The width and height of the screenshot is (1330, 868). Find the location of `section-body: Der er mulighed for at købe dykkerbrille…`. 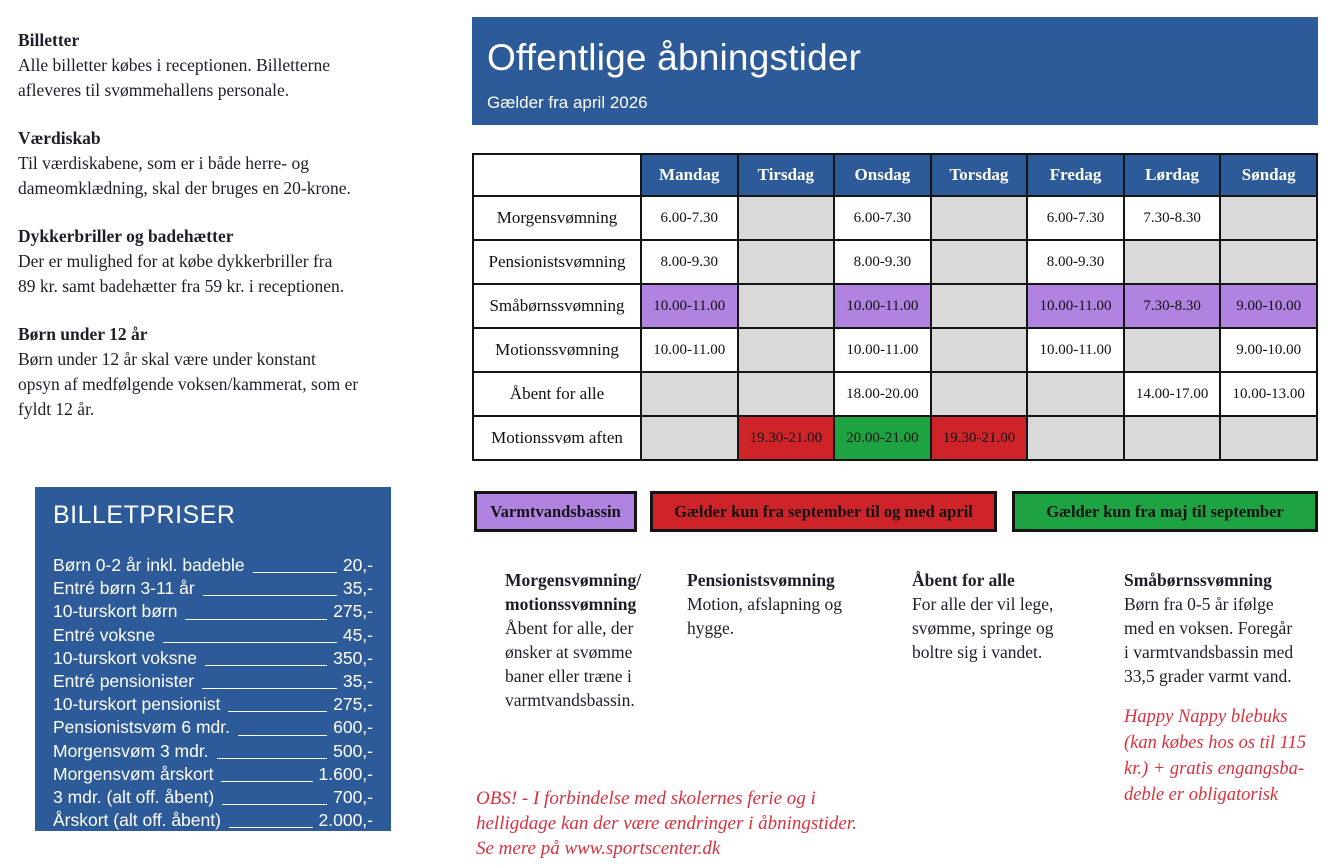

section-body: Der er mulighed for at købe dykkerbrille… is located at coordinates (181, 273).